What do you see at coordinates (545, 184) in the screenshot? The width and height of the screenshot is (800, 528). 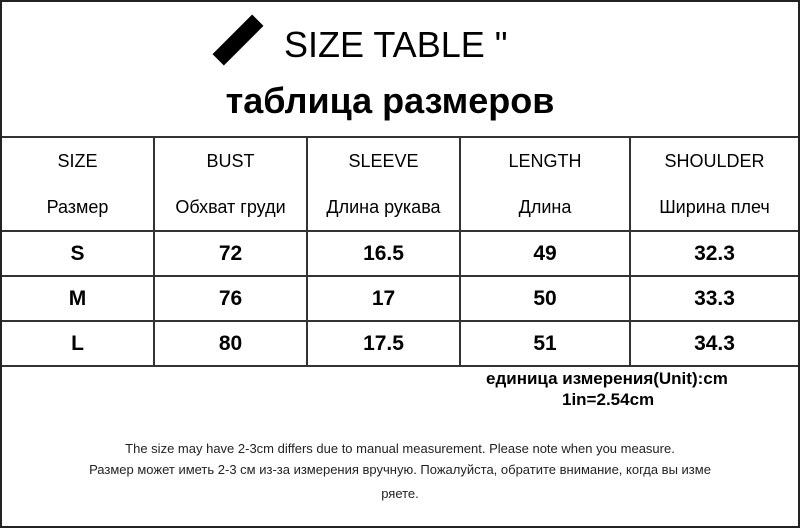 I see `header-length: LENGTH Длина` at bounding box center [545, 184].